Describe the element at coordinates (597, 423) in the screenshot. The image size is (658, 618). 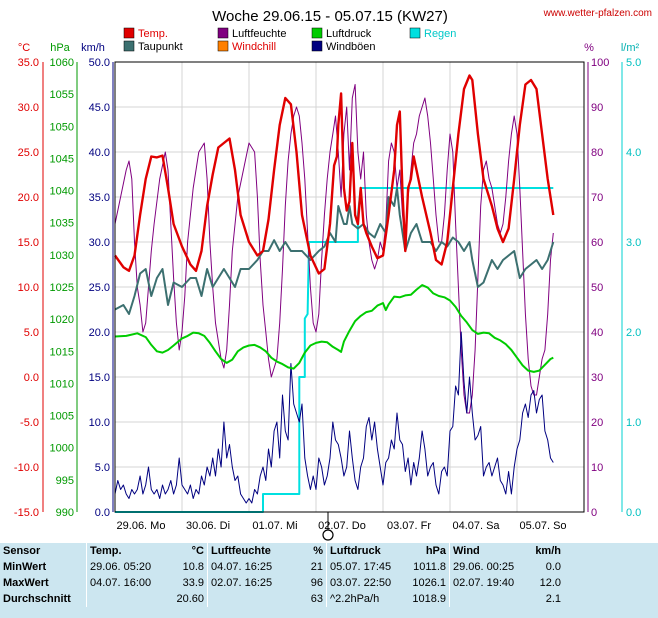
I see `humidity-tick: 20` at that location.